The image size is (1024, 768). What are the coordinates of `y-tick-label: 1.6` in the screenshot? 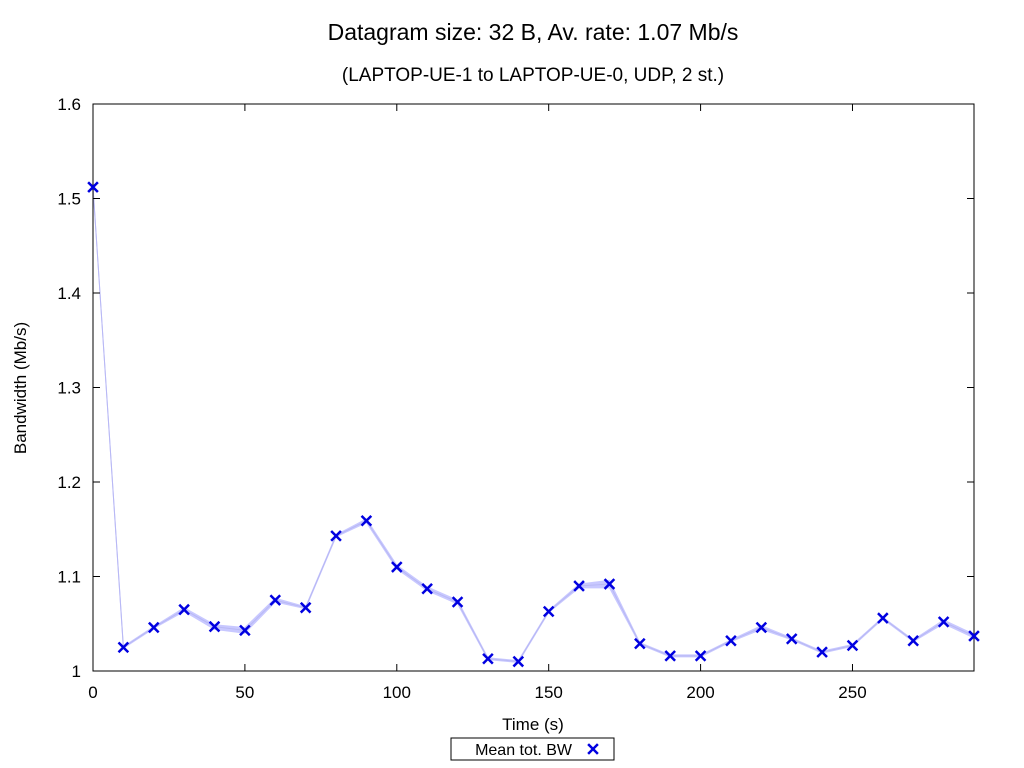 It's located at (69, 104).